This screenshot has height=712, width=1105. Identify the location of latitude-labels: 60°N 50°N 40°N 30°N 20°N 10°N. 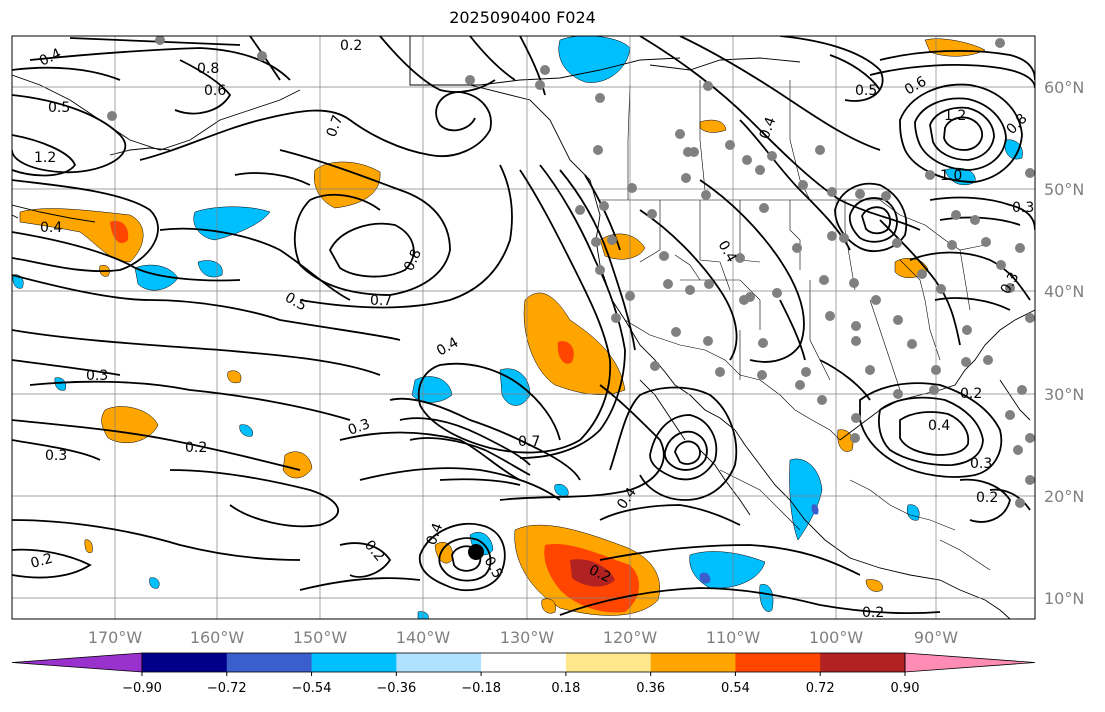
(1064, 343).